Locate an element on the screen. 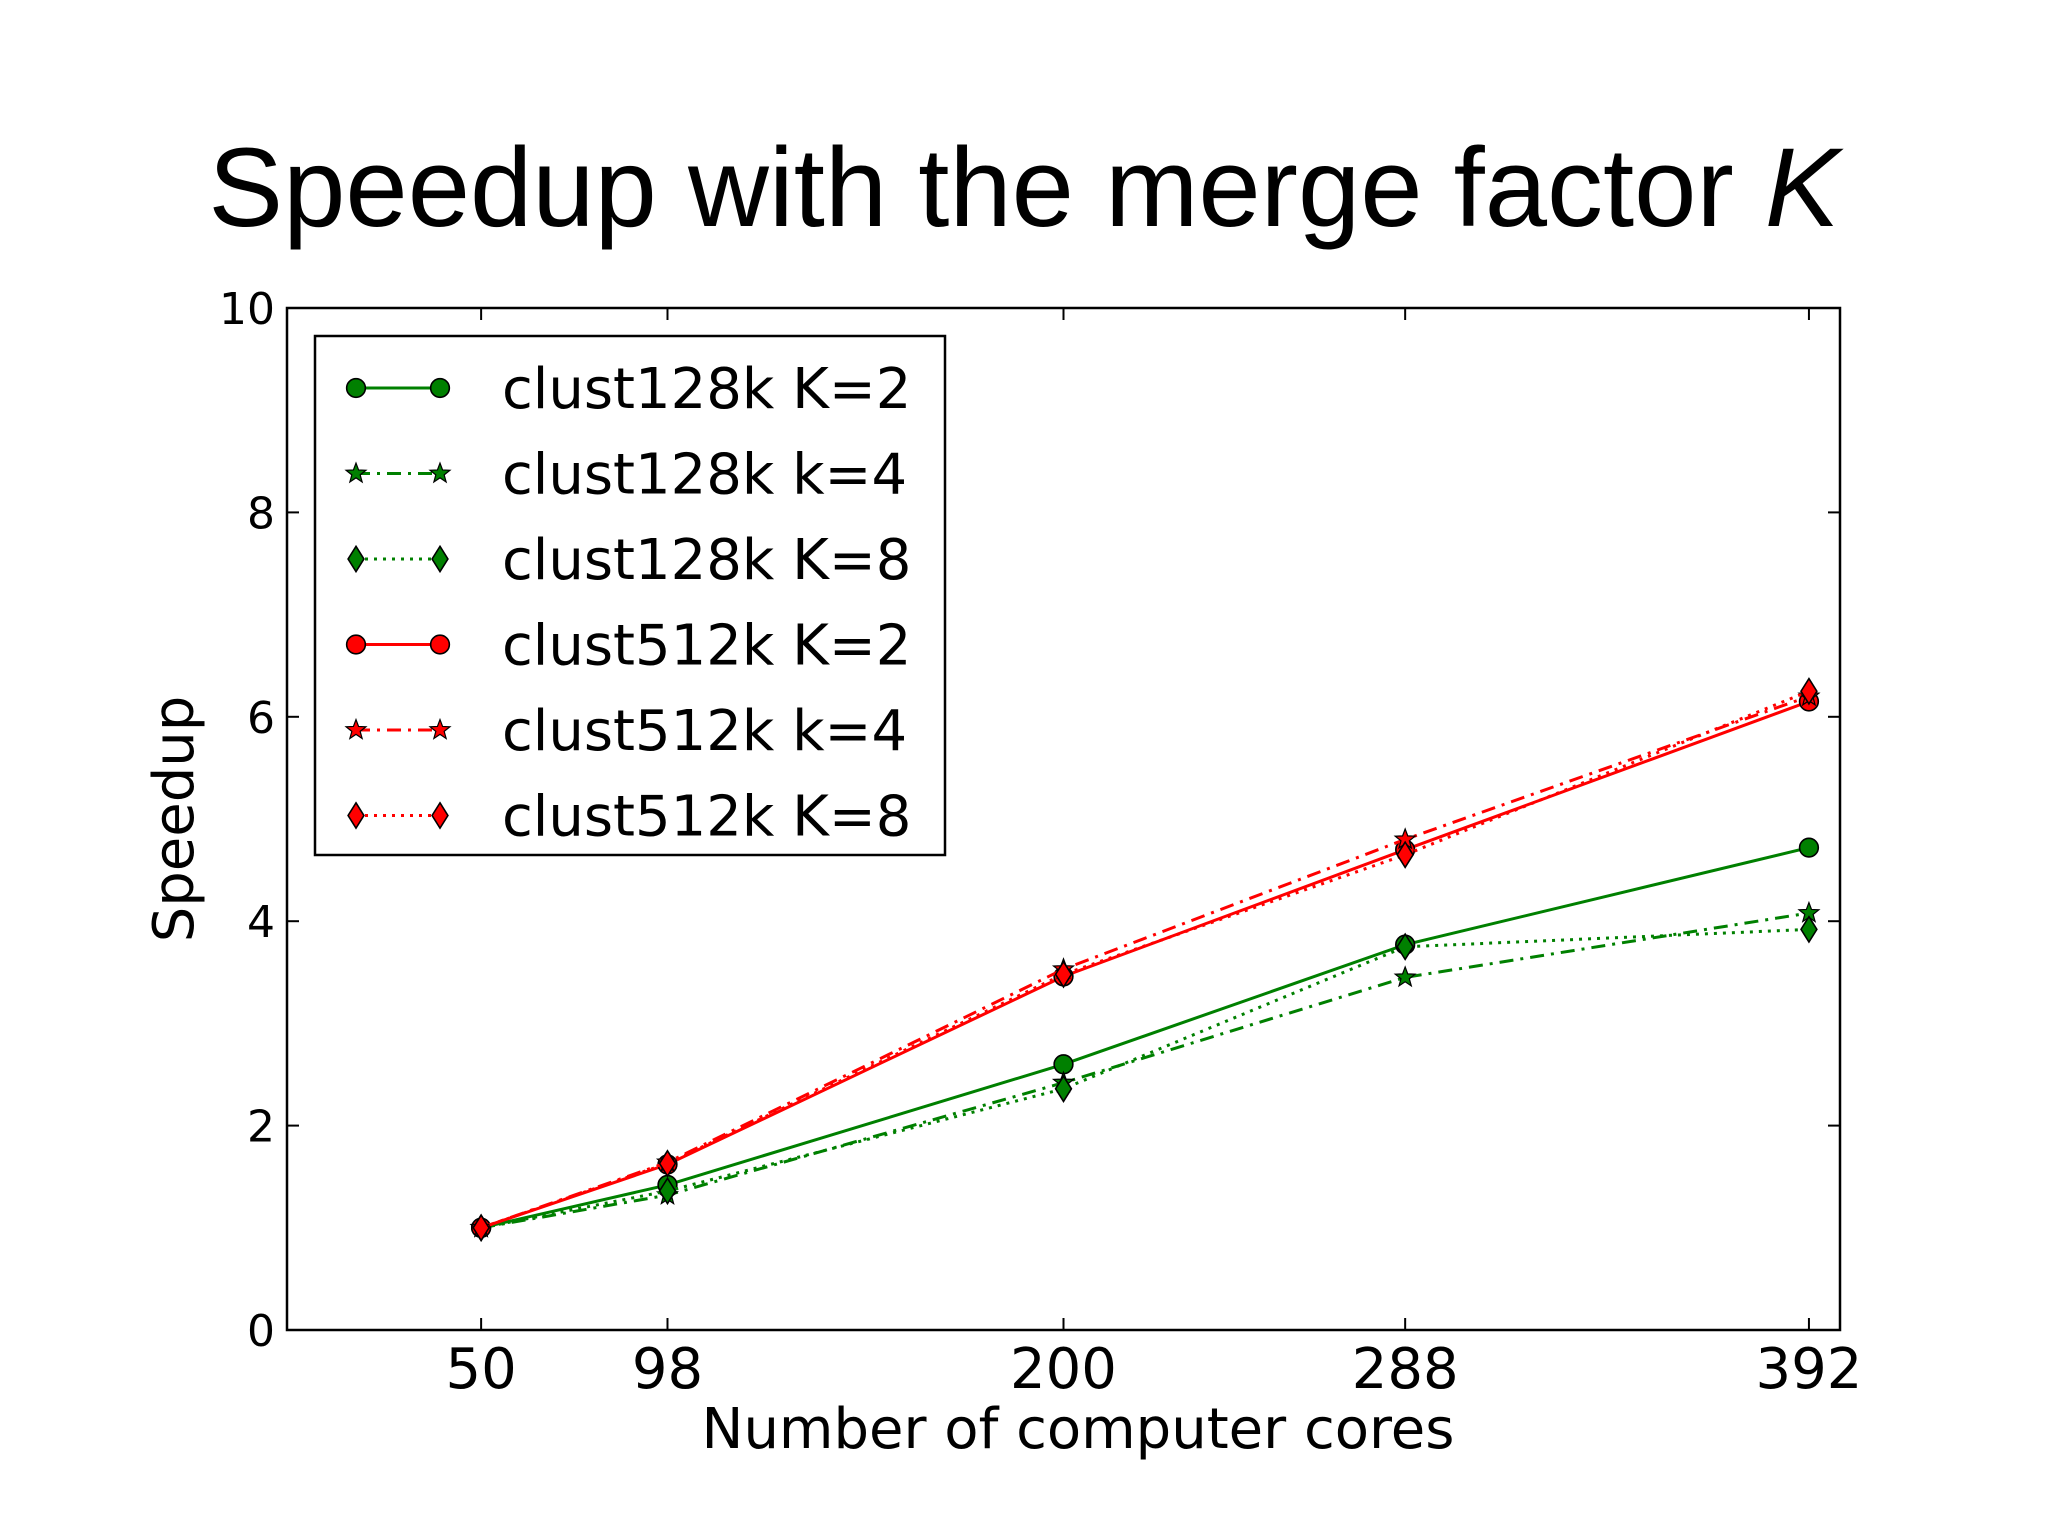  legend-entry: clust512k k=4 is located at coordinates (625, 731).